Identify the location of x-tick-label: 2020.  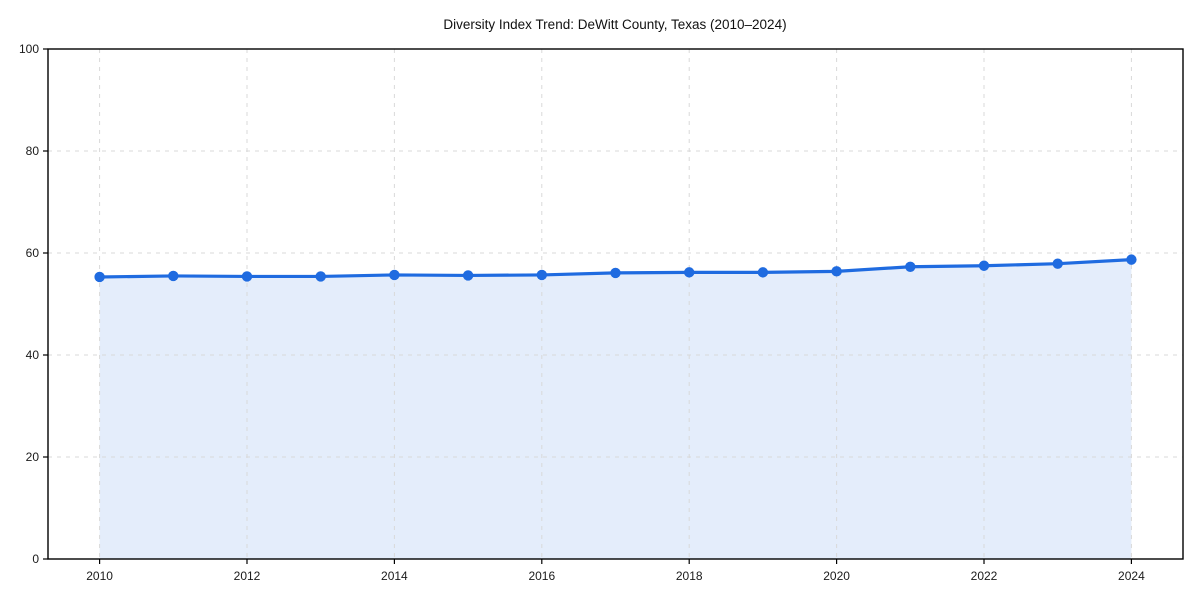
(836, 576).